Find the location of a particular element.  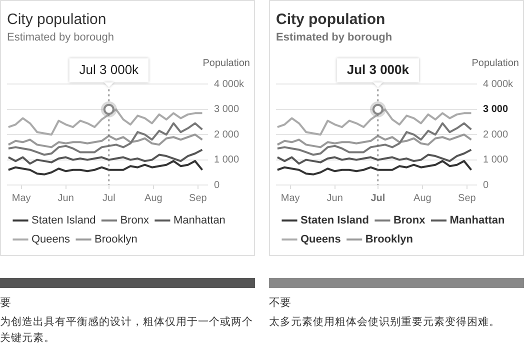

text: 太多元素使用粗体会使识别重要元素变得困难。 is located at coordinates (385, 322).